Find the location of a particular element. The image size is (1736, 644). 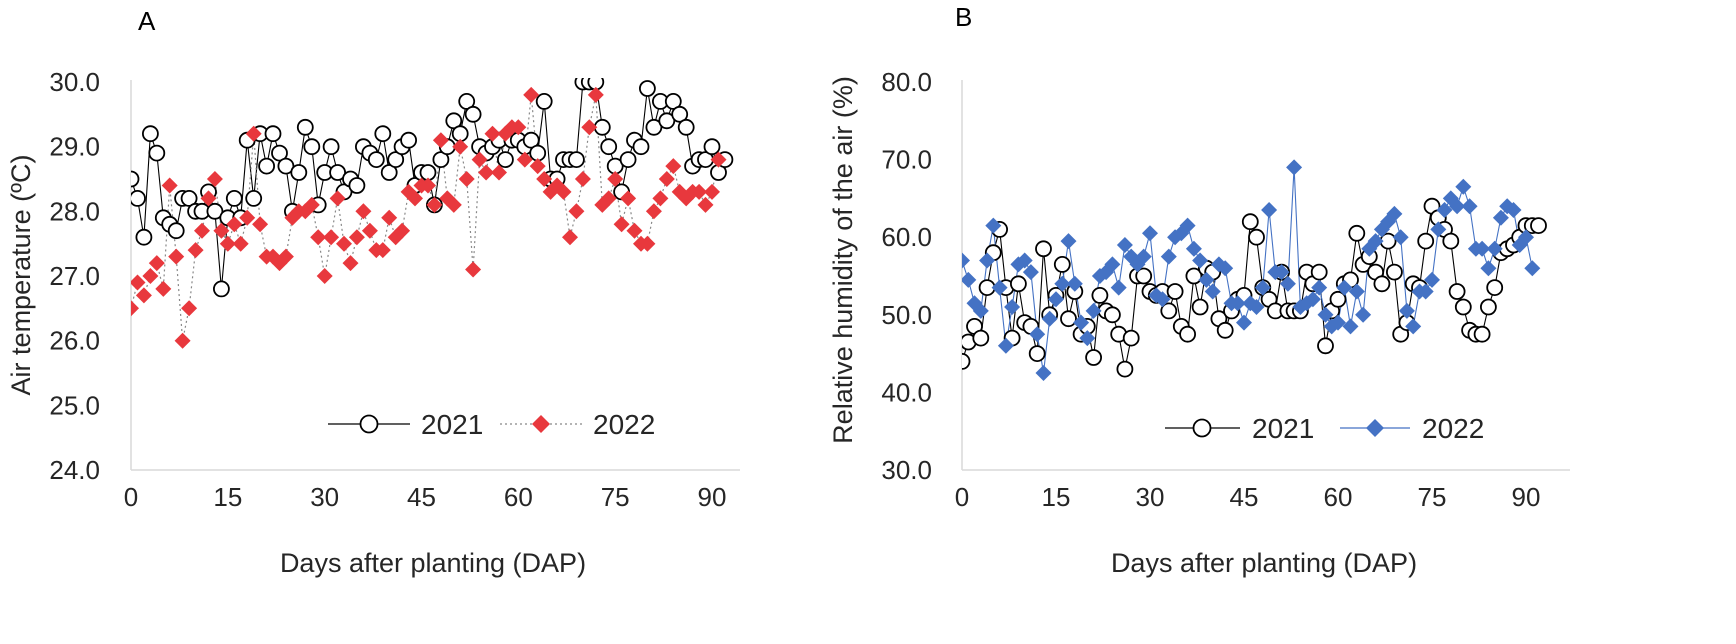

panel-a-y-tick-label: 25.0 is located at coordinates (74, 405).